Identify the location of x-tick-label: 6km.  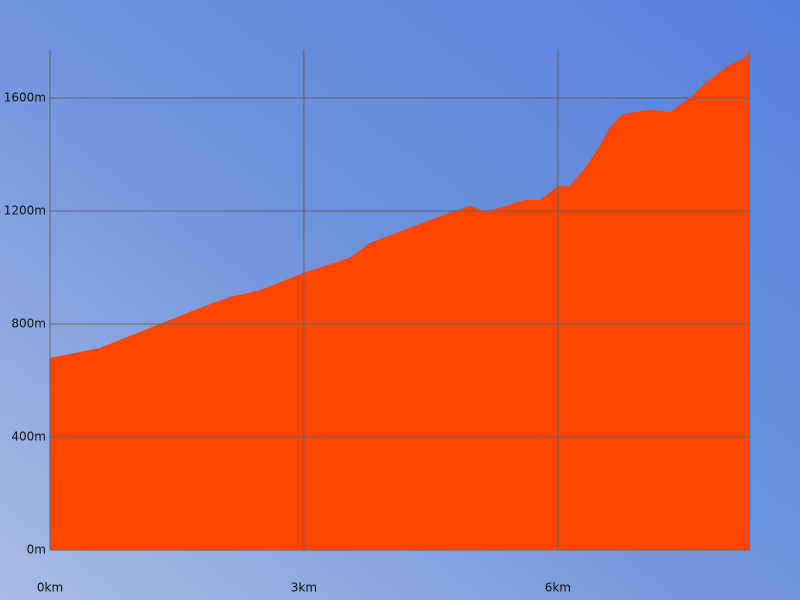
(558, 588).